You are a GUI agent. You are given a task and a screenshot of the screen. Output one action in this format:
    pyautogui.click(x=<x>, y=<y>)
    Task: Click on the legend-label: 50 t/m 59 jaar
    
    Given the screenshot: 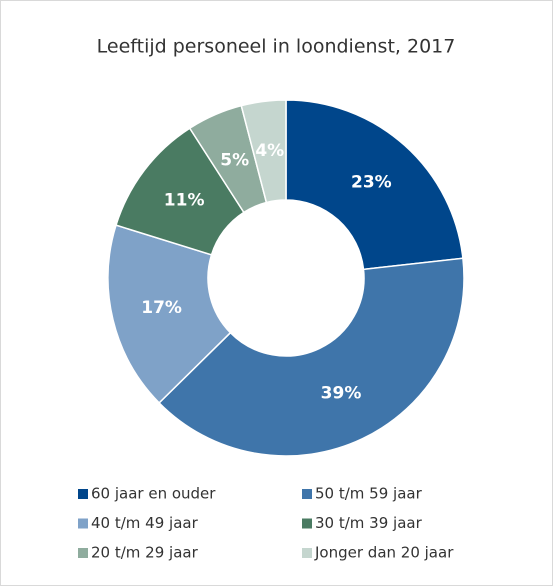 What is the action you would take?
    pyautogui.click(x=369, y=494)
    